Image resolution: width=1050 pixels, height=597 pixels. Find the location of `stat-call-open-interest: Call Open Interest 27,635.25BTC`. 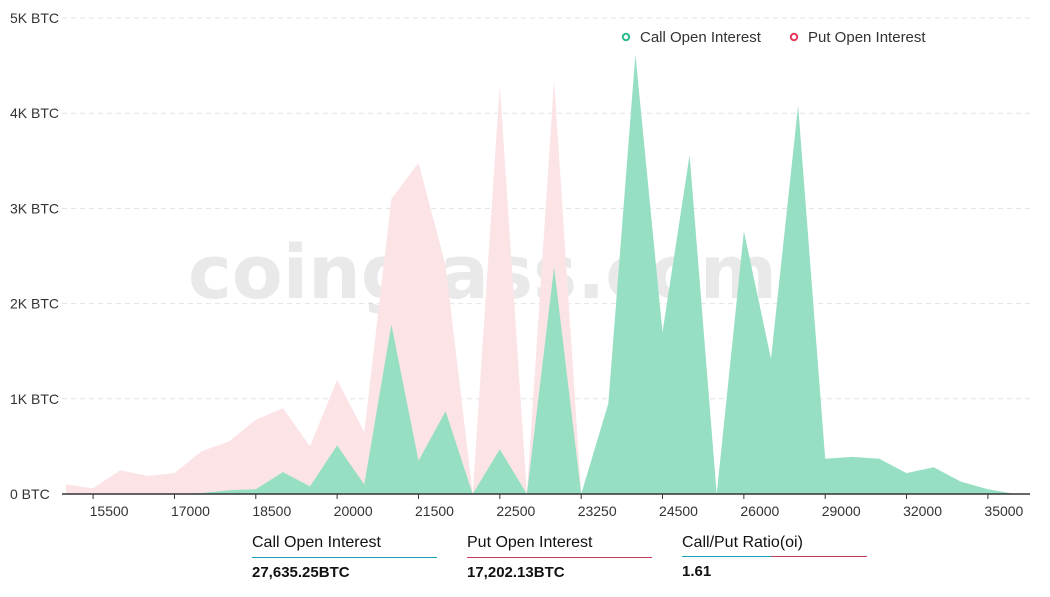

stat-call-open-interest: Call Open Interest 27,635.25BTC is located at coordinates (344, 557).